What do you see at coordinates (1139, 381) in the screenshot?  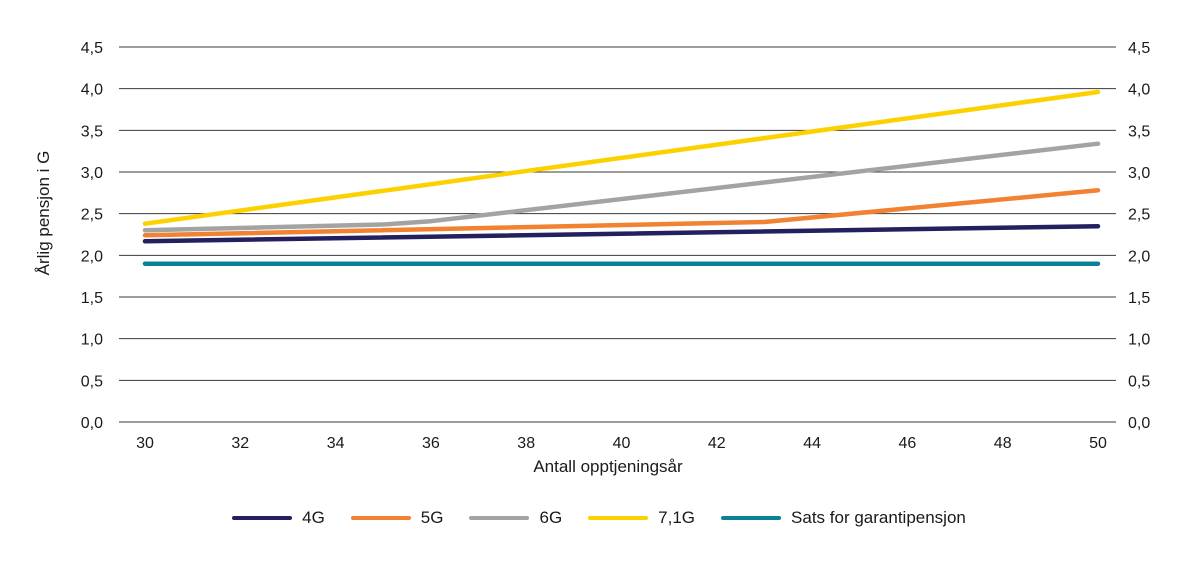 I see `y-tick-label-right: 0,5` at bounding box center [1139, 381].